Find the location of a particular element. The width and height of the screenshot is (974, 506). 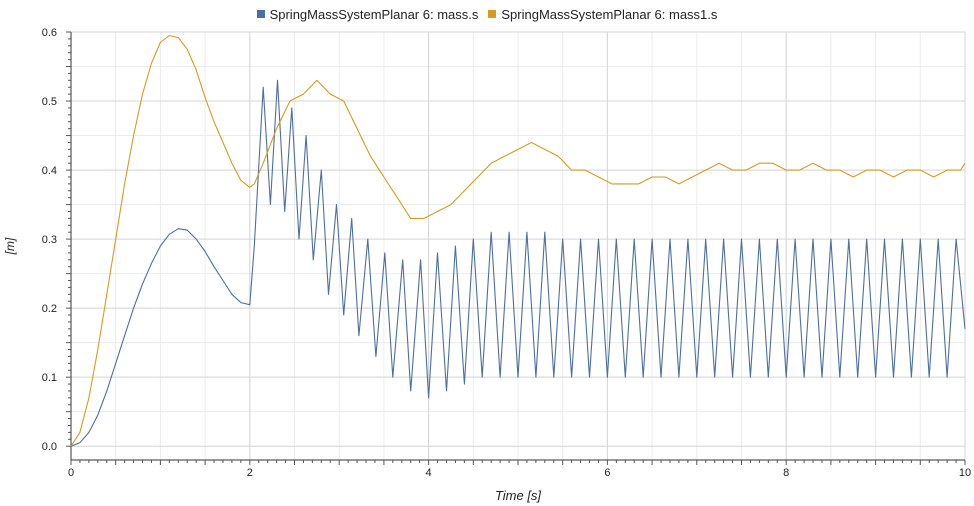

x-tick-label: 2 is located at coordinates (250, 473).